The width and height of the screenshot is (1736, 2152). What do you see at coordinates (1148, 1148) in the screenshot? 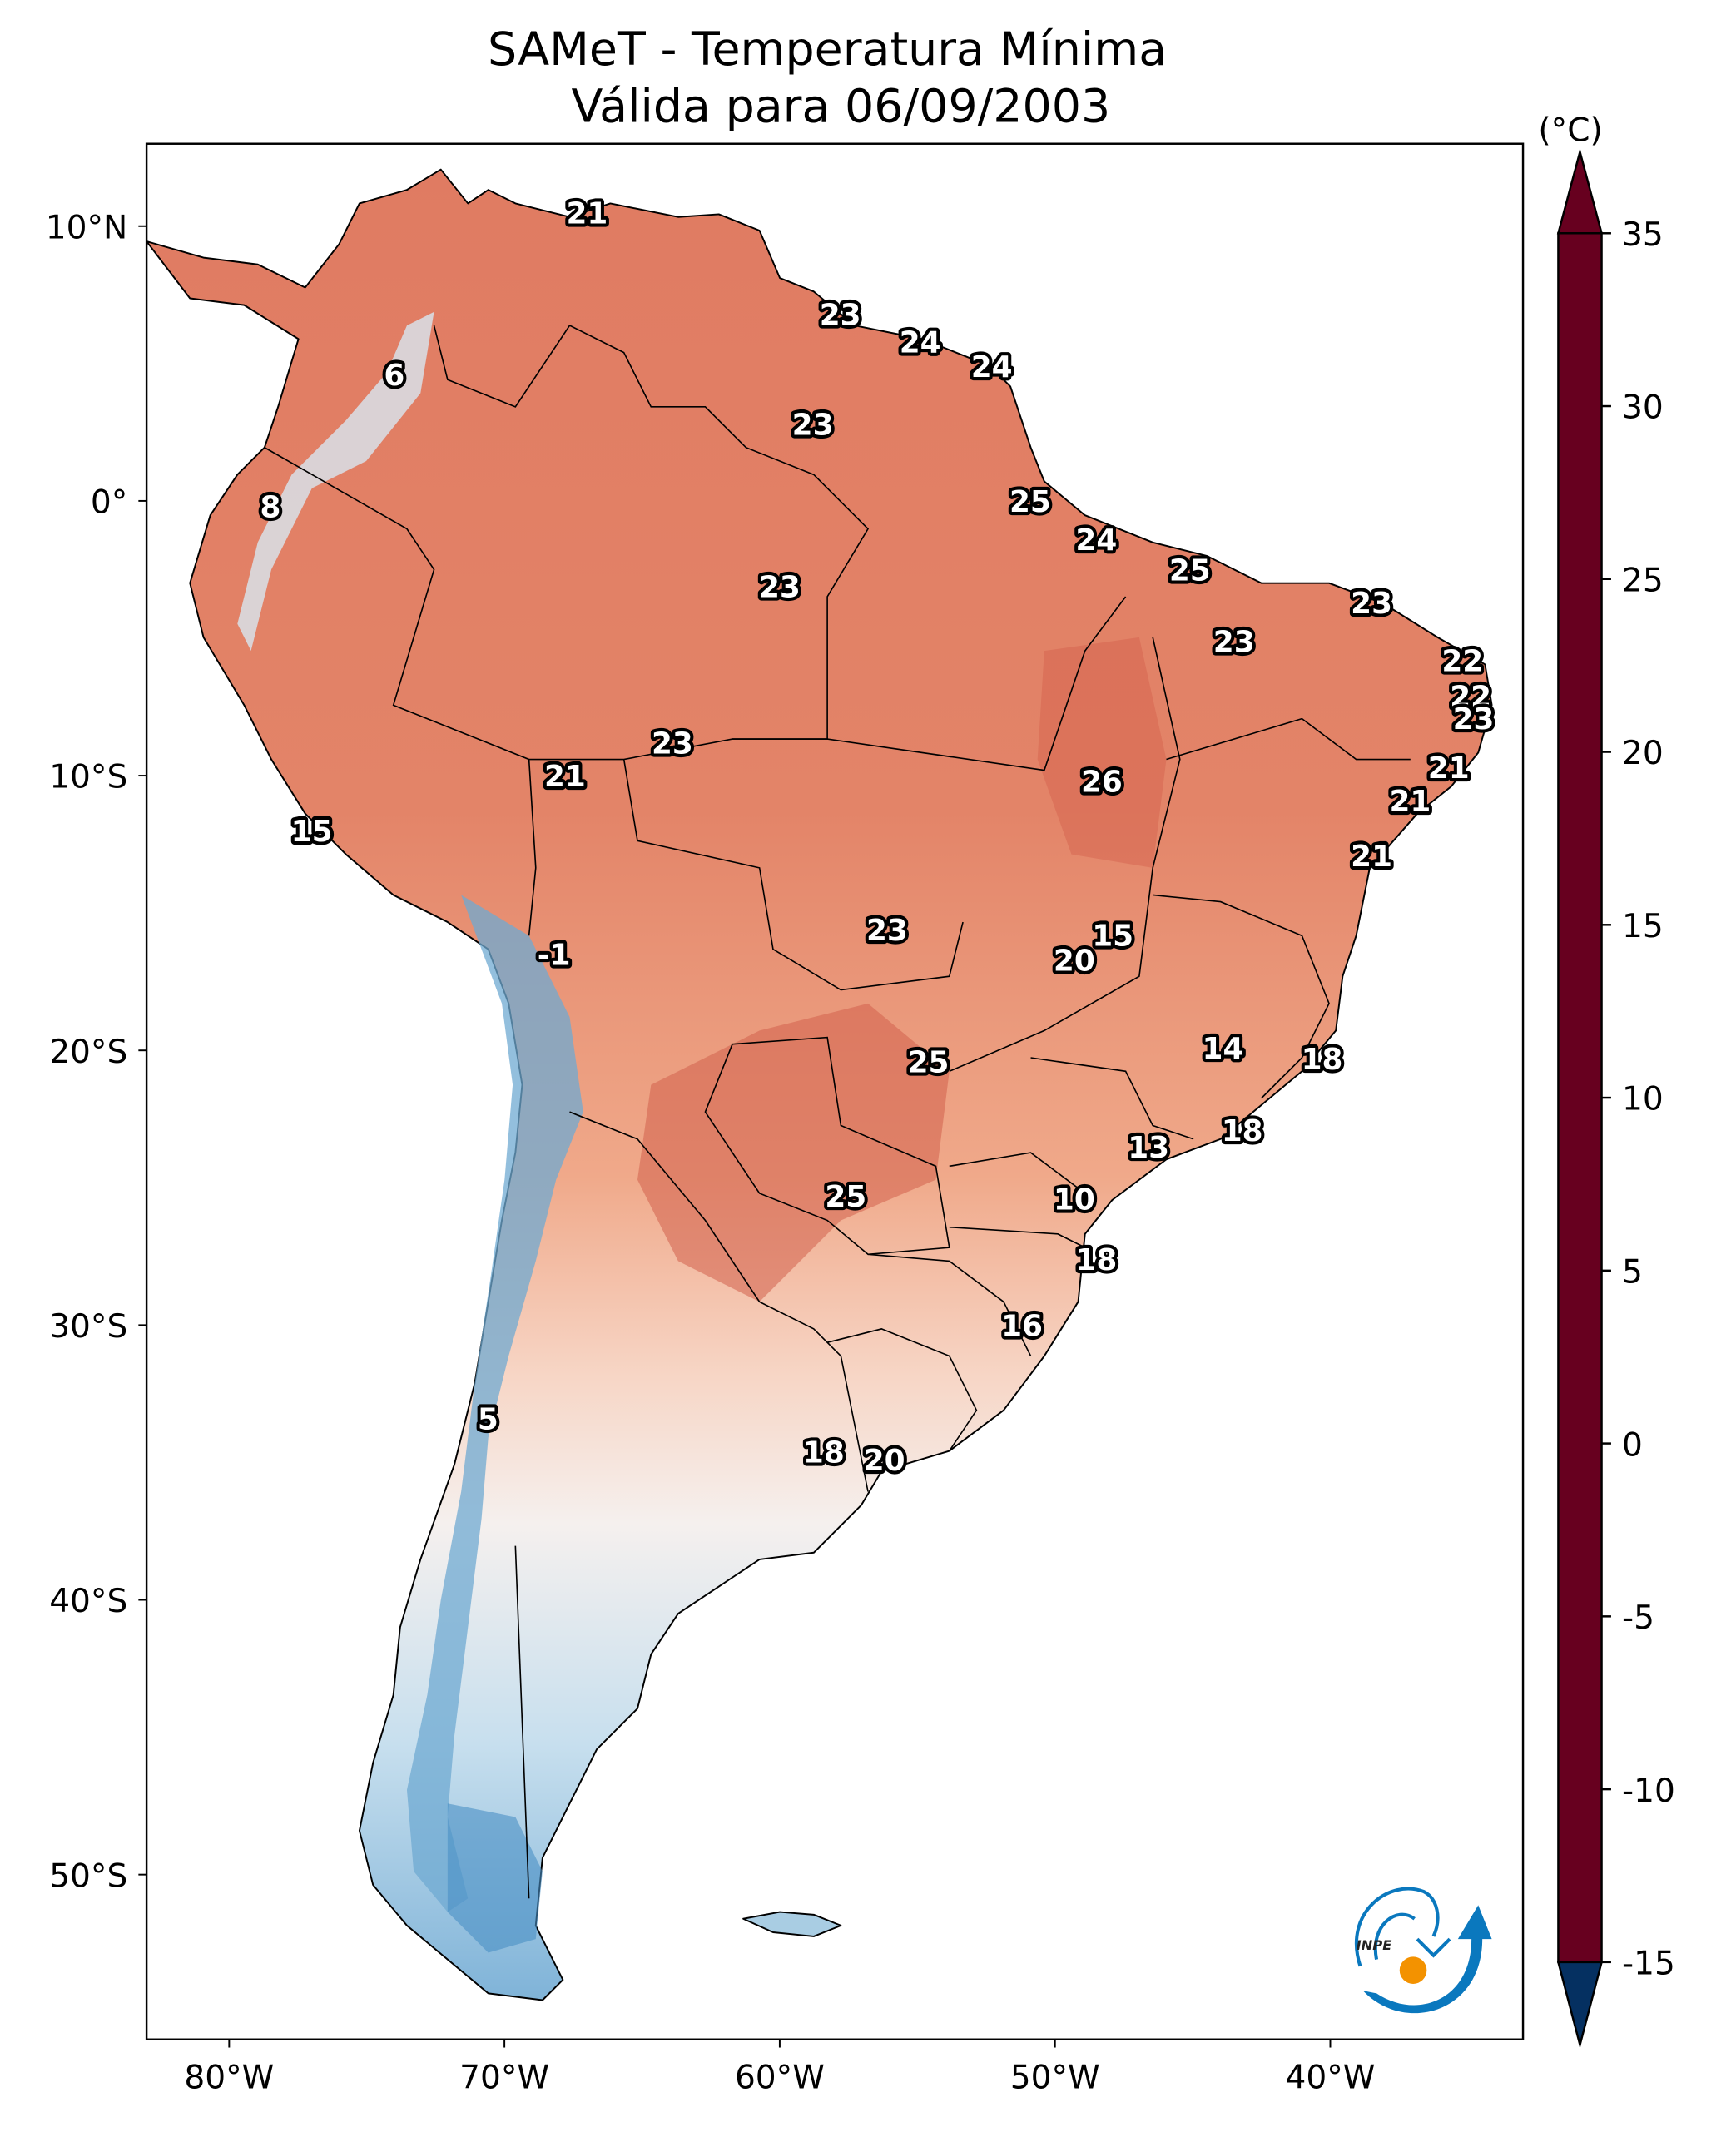
I see `station-value-label: 13` at bounding box center [1148, 1148].